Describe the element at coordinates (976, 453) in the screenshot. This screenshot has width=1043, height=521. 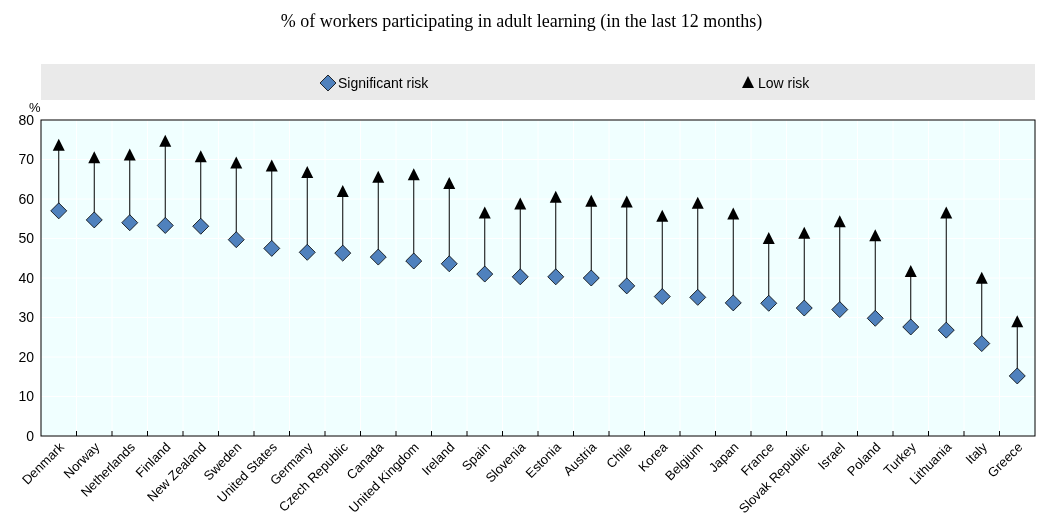
I see `x-tick-label: Italy` at that location.